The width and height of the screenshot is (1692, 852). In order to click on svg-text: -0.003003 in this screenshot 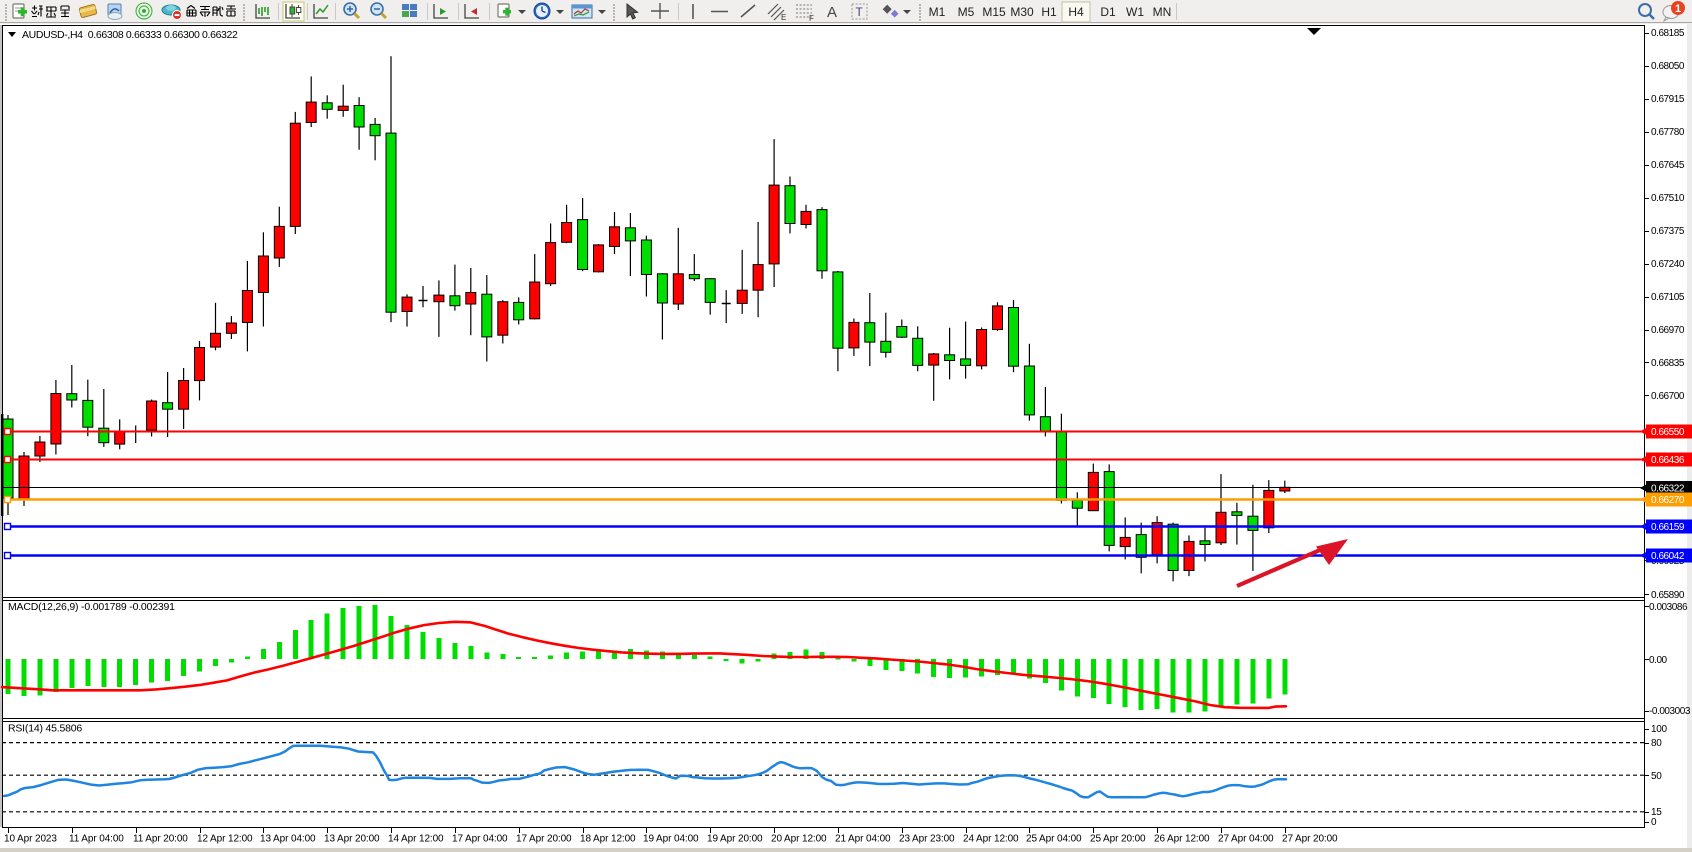, I will do `click(1670, 711)`.